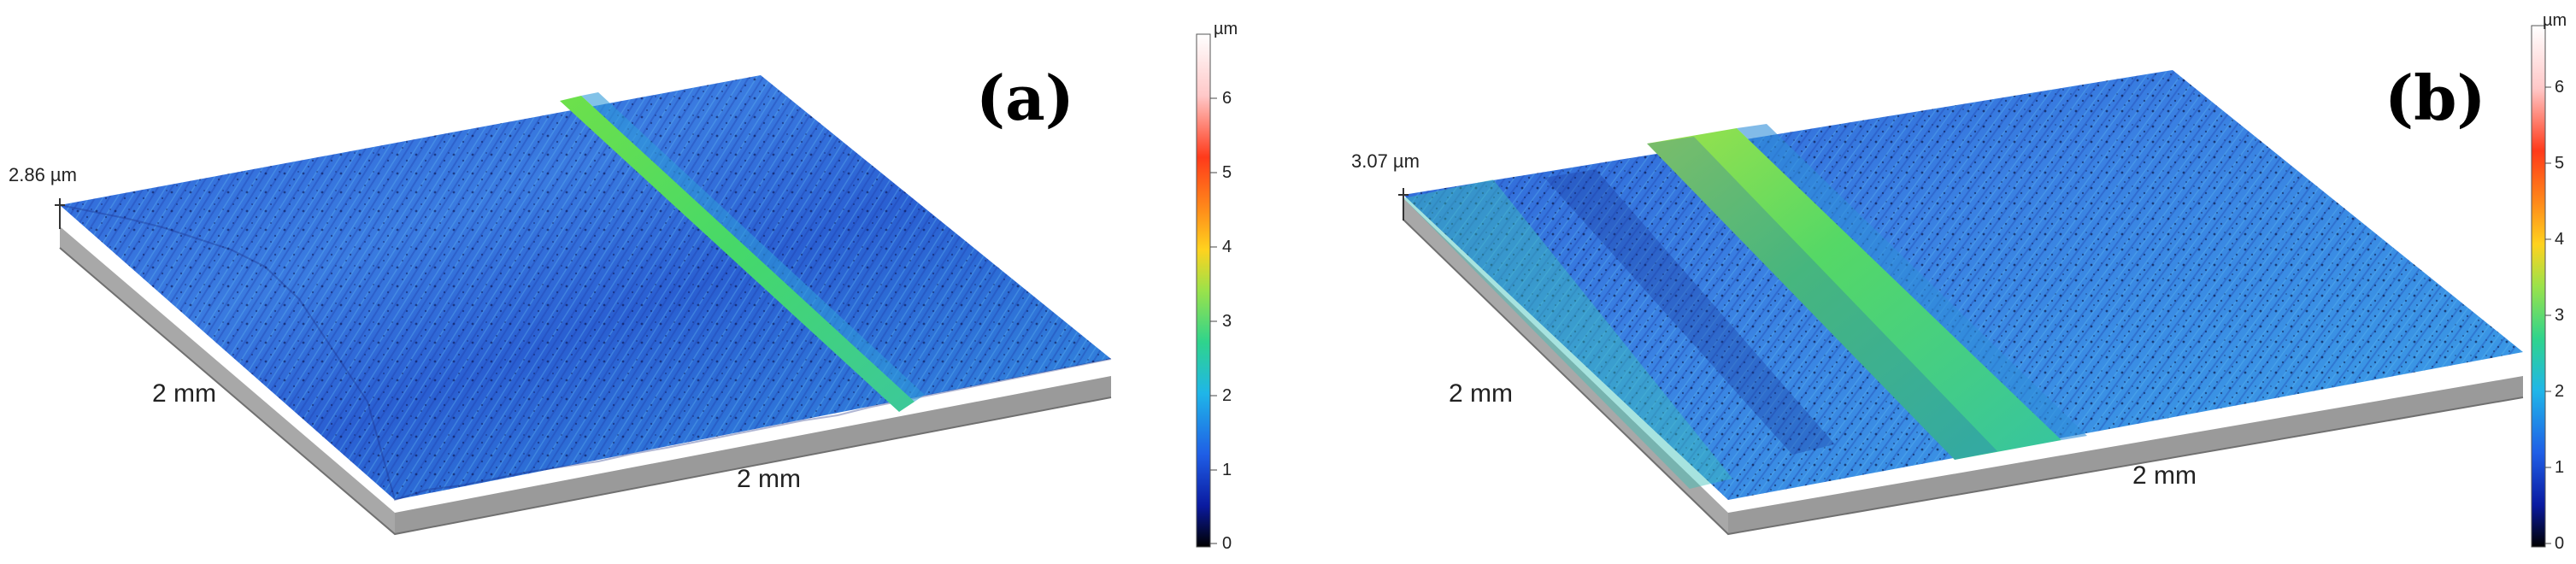 The width and height of the screenshot is (2576, 564). Describe the element at coordinates (1227, 470) in the screenshot. I see `colorbar-tick-a-1: 1` at that location.